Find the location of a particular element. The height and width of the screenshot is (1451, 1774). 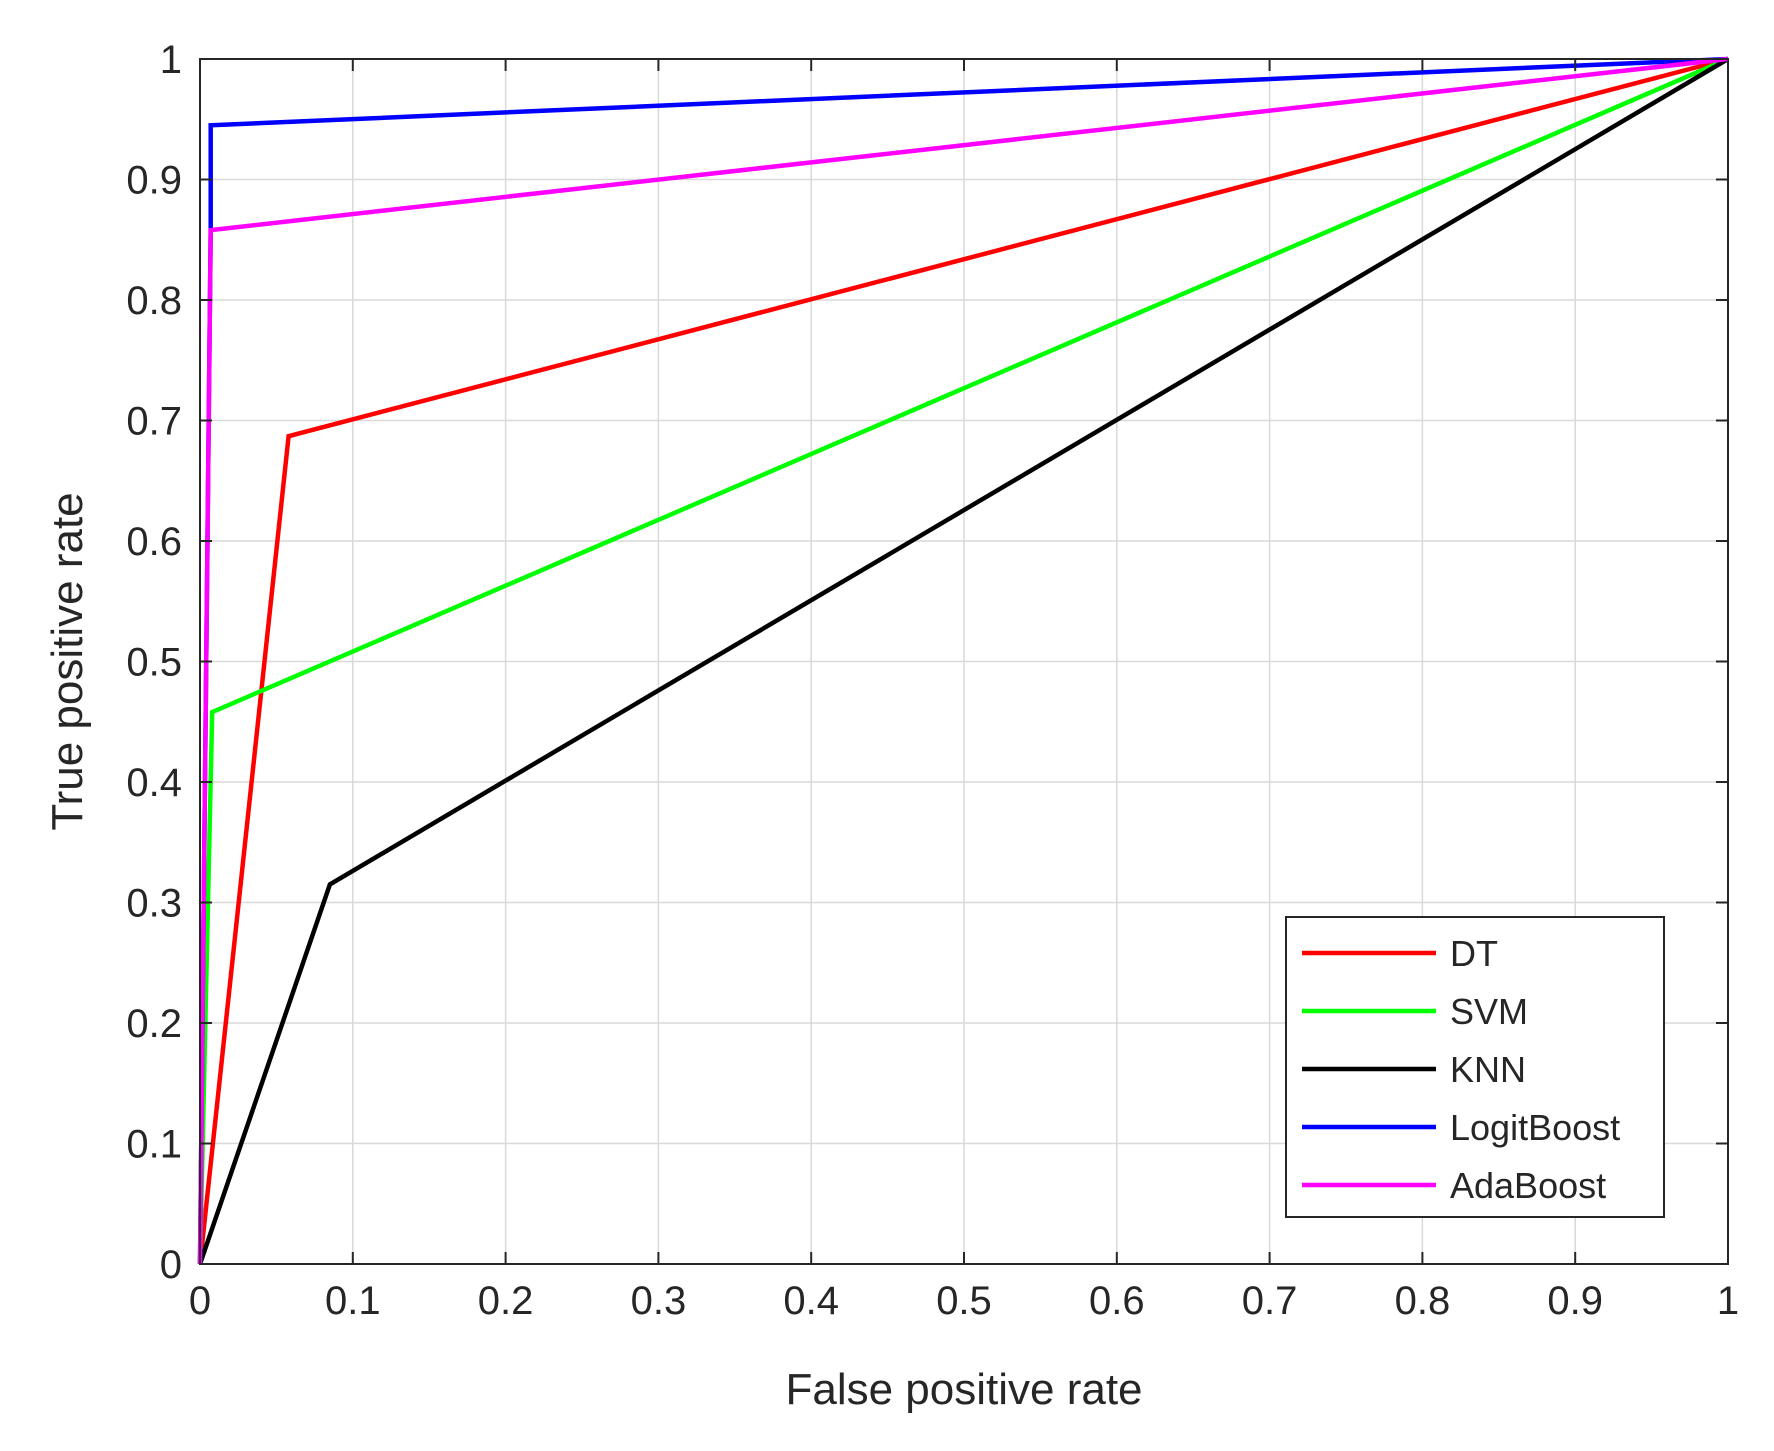

x-tick-label: 1 is located at coordinates (1728, 1301).